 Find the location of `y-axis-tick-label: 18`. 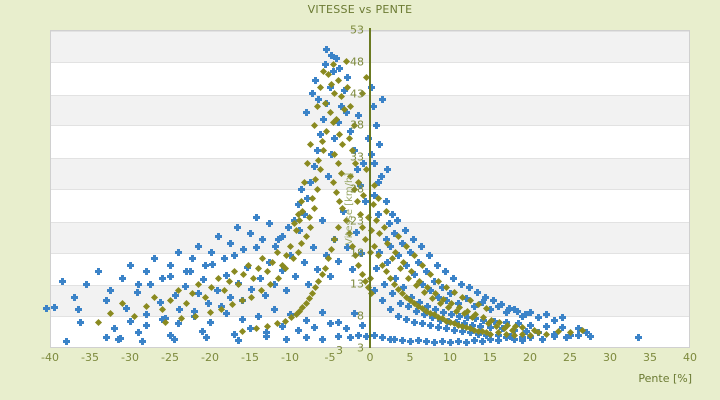

y-axis-tick-label: 18 is located at coordinates (357, 253).